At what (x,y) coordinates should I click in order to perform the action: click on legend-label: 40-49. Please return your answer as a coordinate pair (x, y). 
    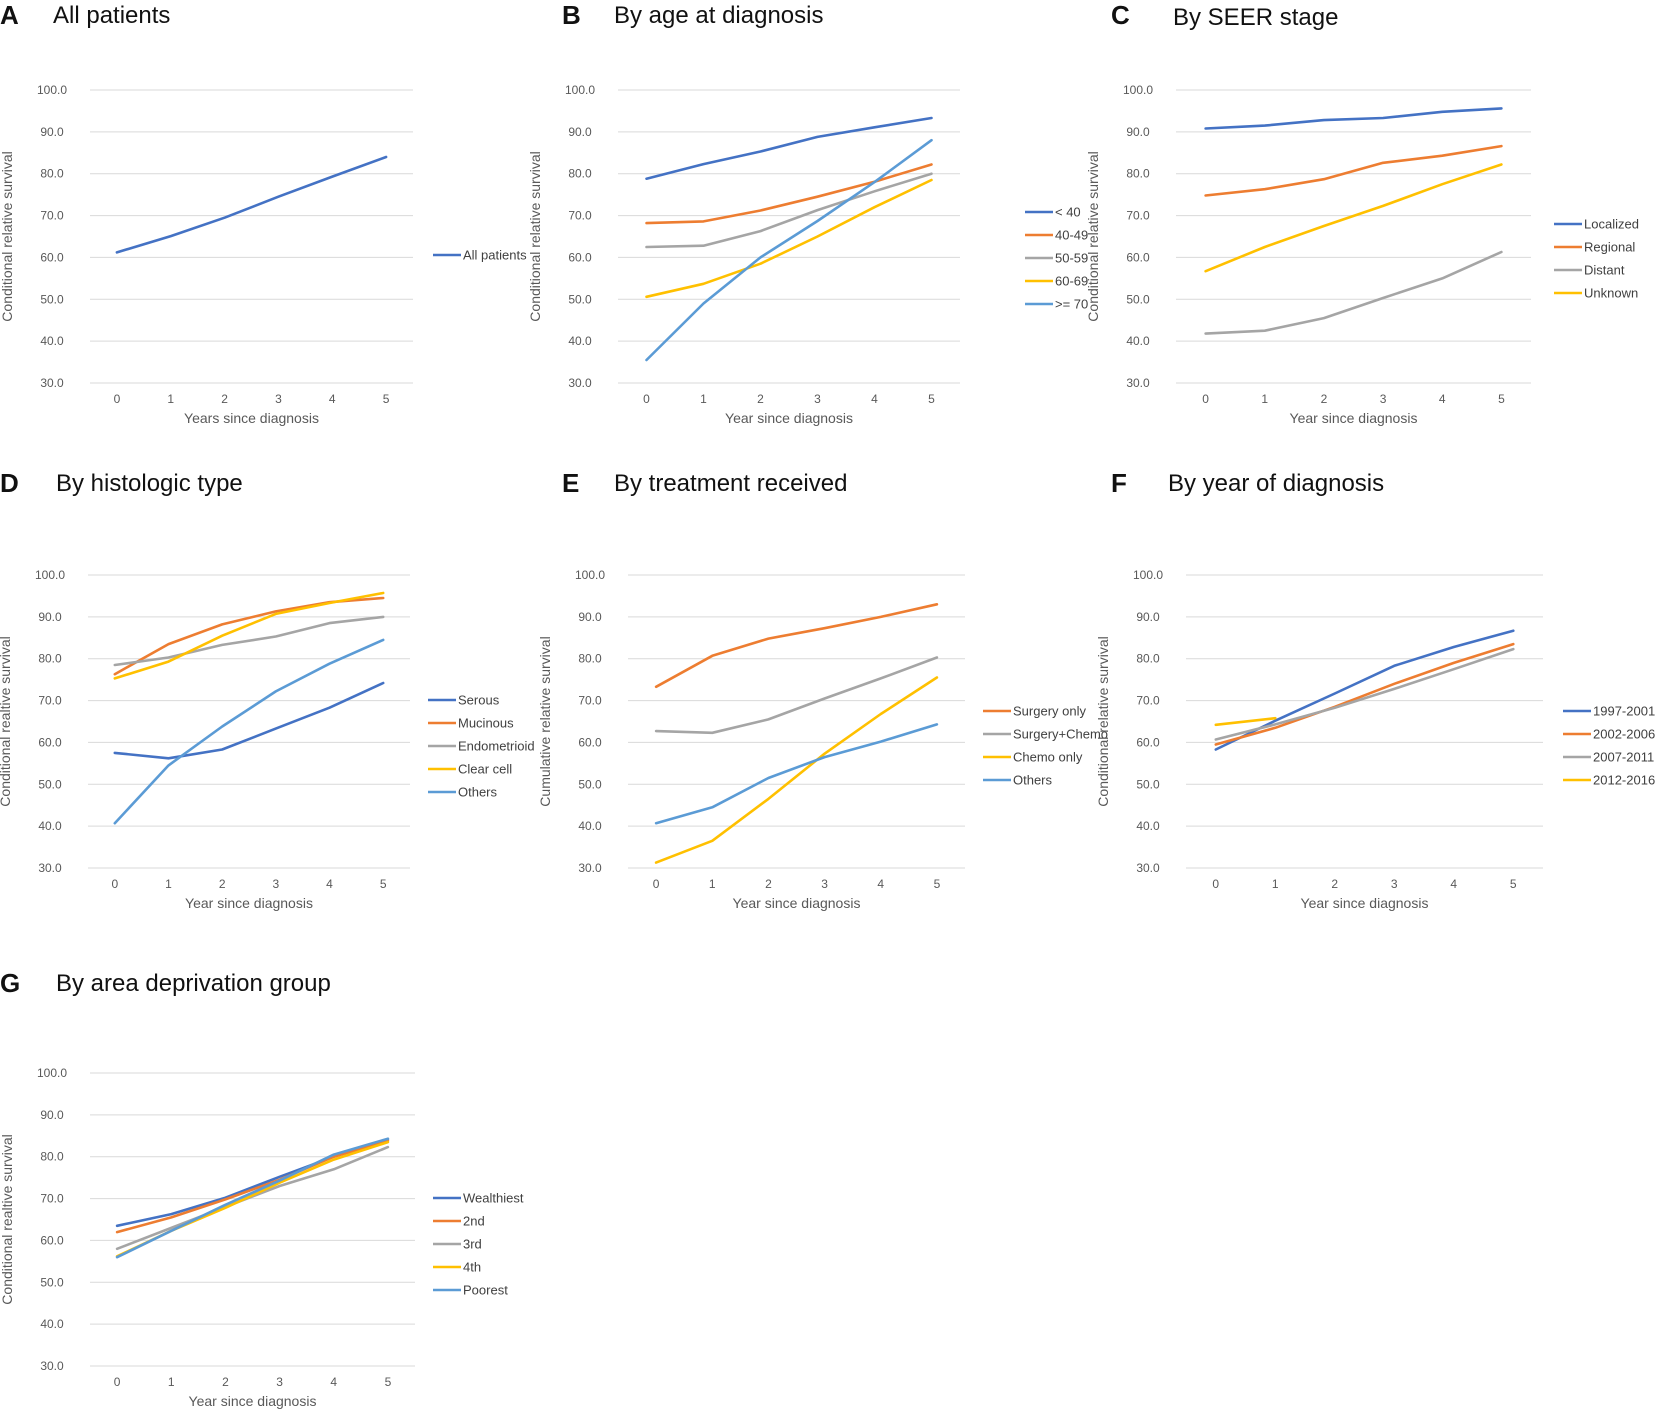
    Looking at the image, I should click on (1071, 235).